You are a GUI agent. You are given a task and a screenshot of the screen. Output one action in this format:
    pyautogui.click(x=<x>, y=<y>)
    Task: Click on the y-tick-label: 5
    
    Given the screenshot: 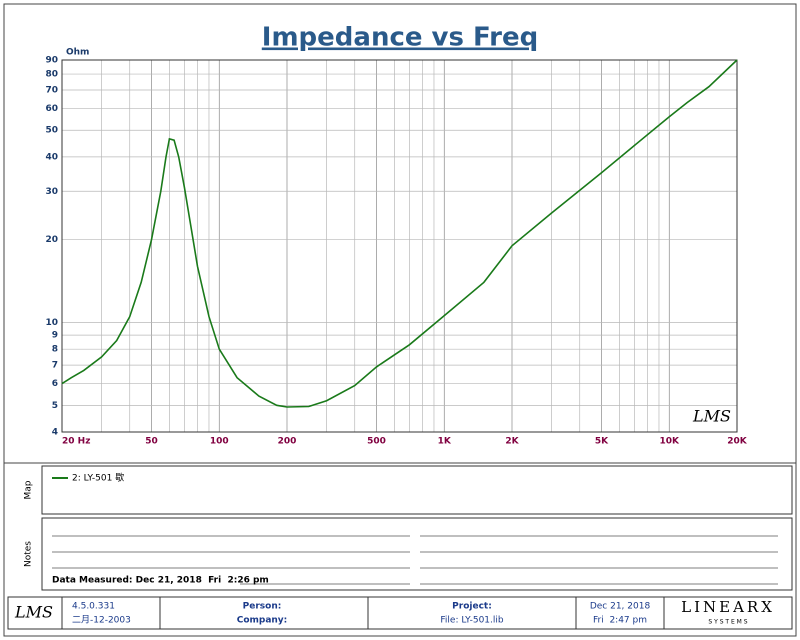 What is the action you would take?
    pyautogui.click(x=55, y=406)
    